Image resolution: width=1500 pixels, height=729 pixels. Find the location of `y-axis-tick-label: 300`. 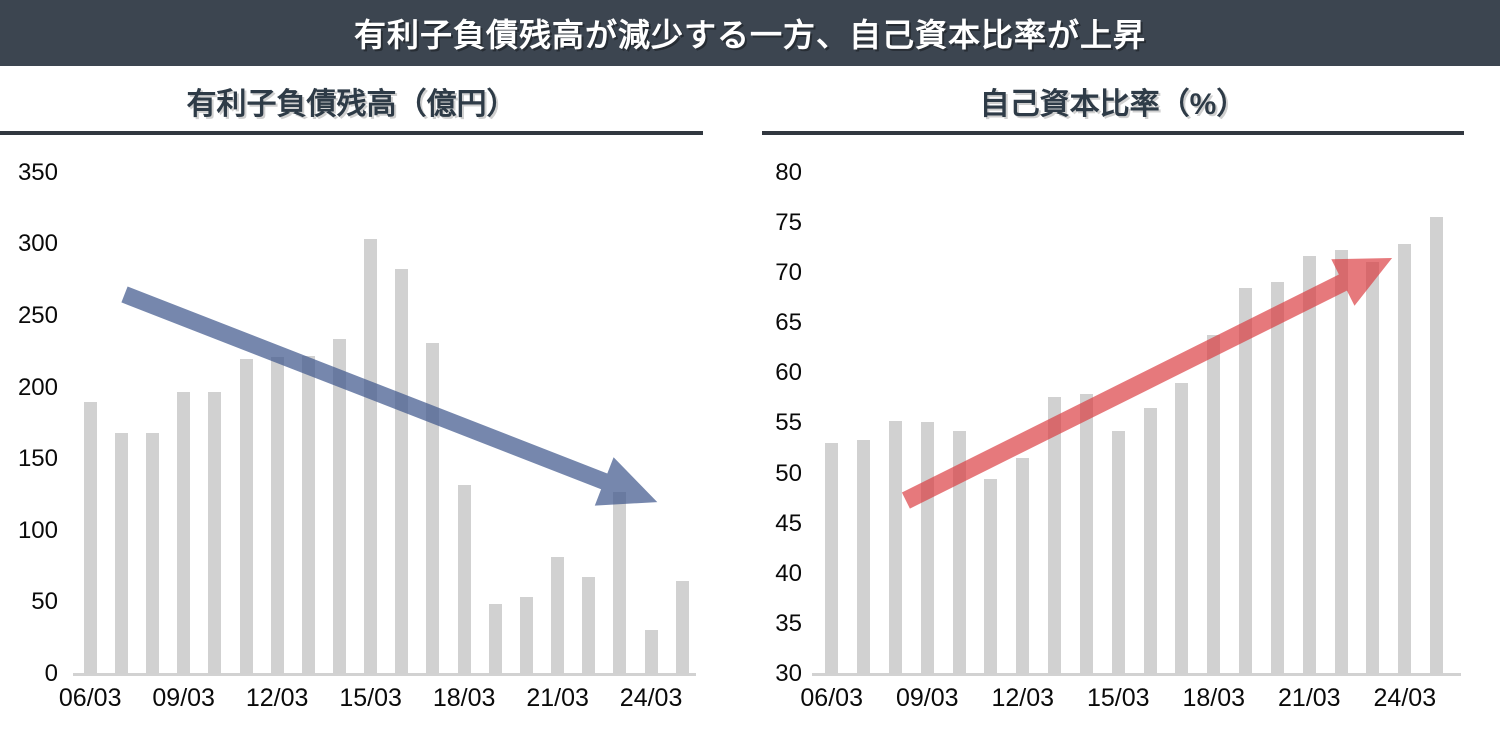

y-axis-tick-label: 300 is located at coordinates (37, 244).